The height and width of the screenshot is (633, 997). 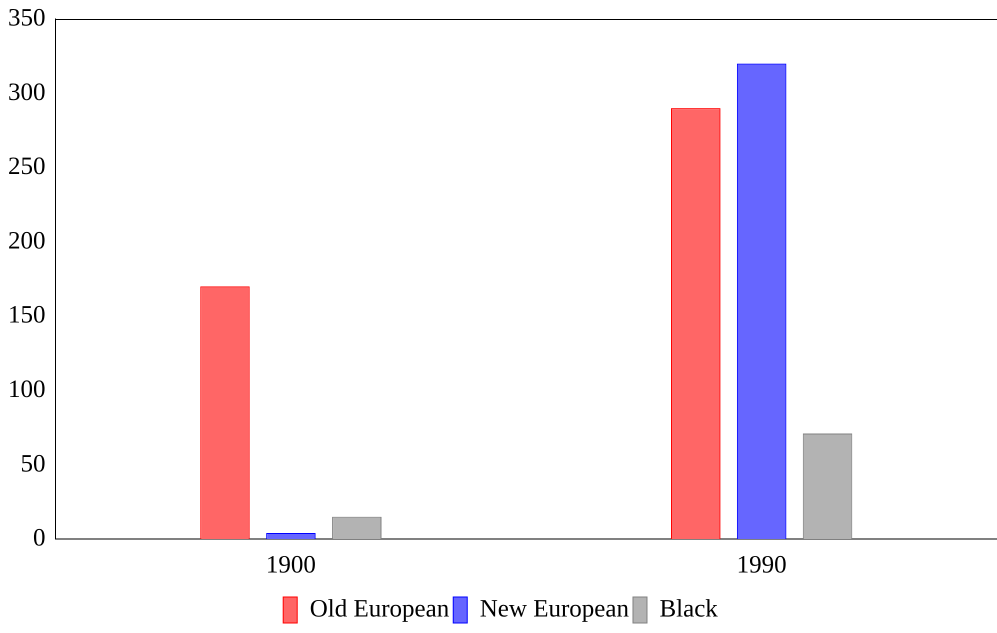 I want to click on legend-label: New European, so click(x=555, y=609).